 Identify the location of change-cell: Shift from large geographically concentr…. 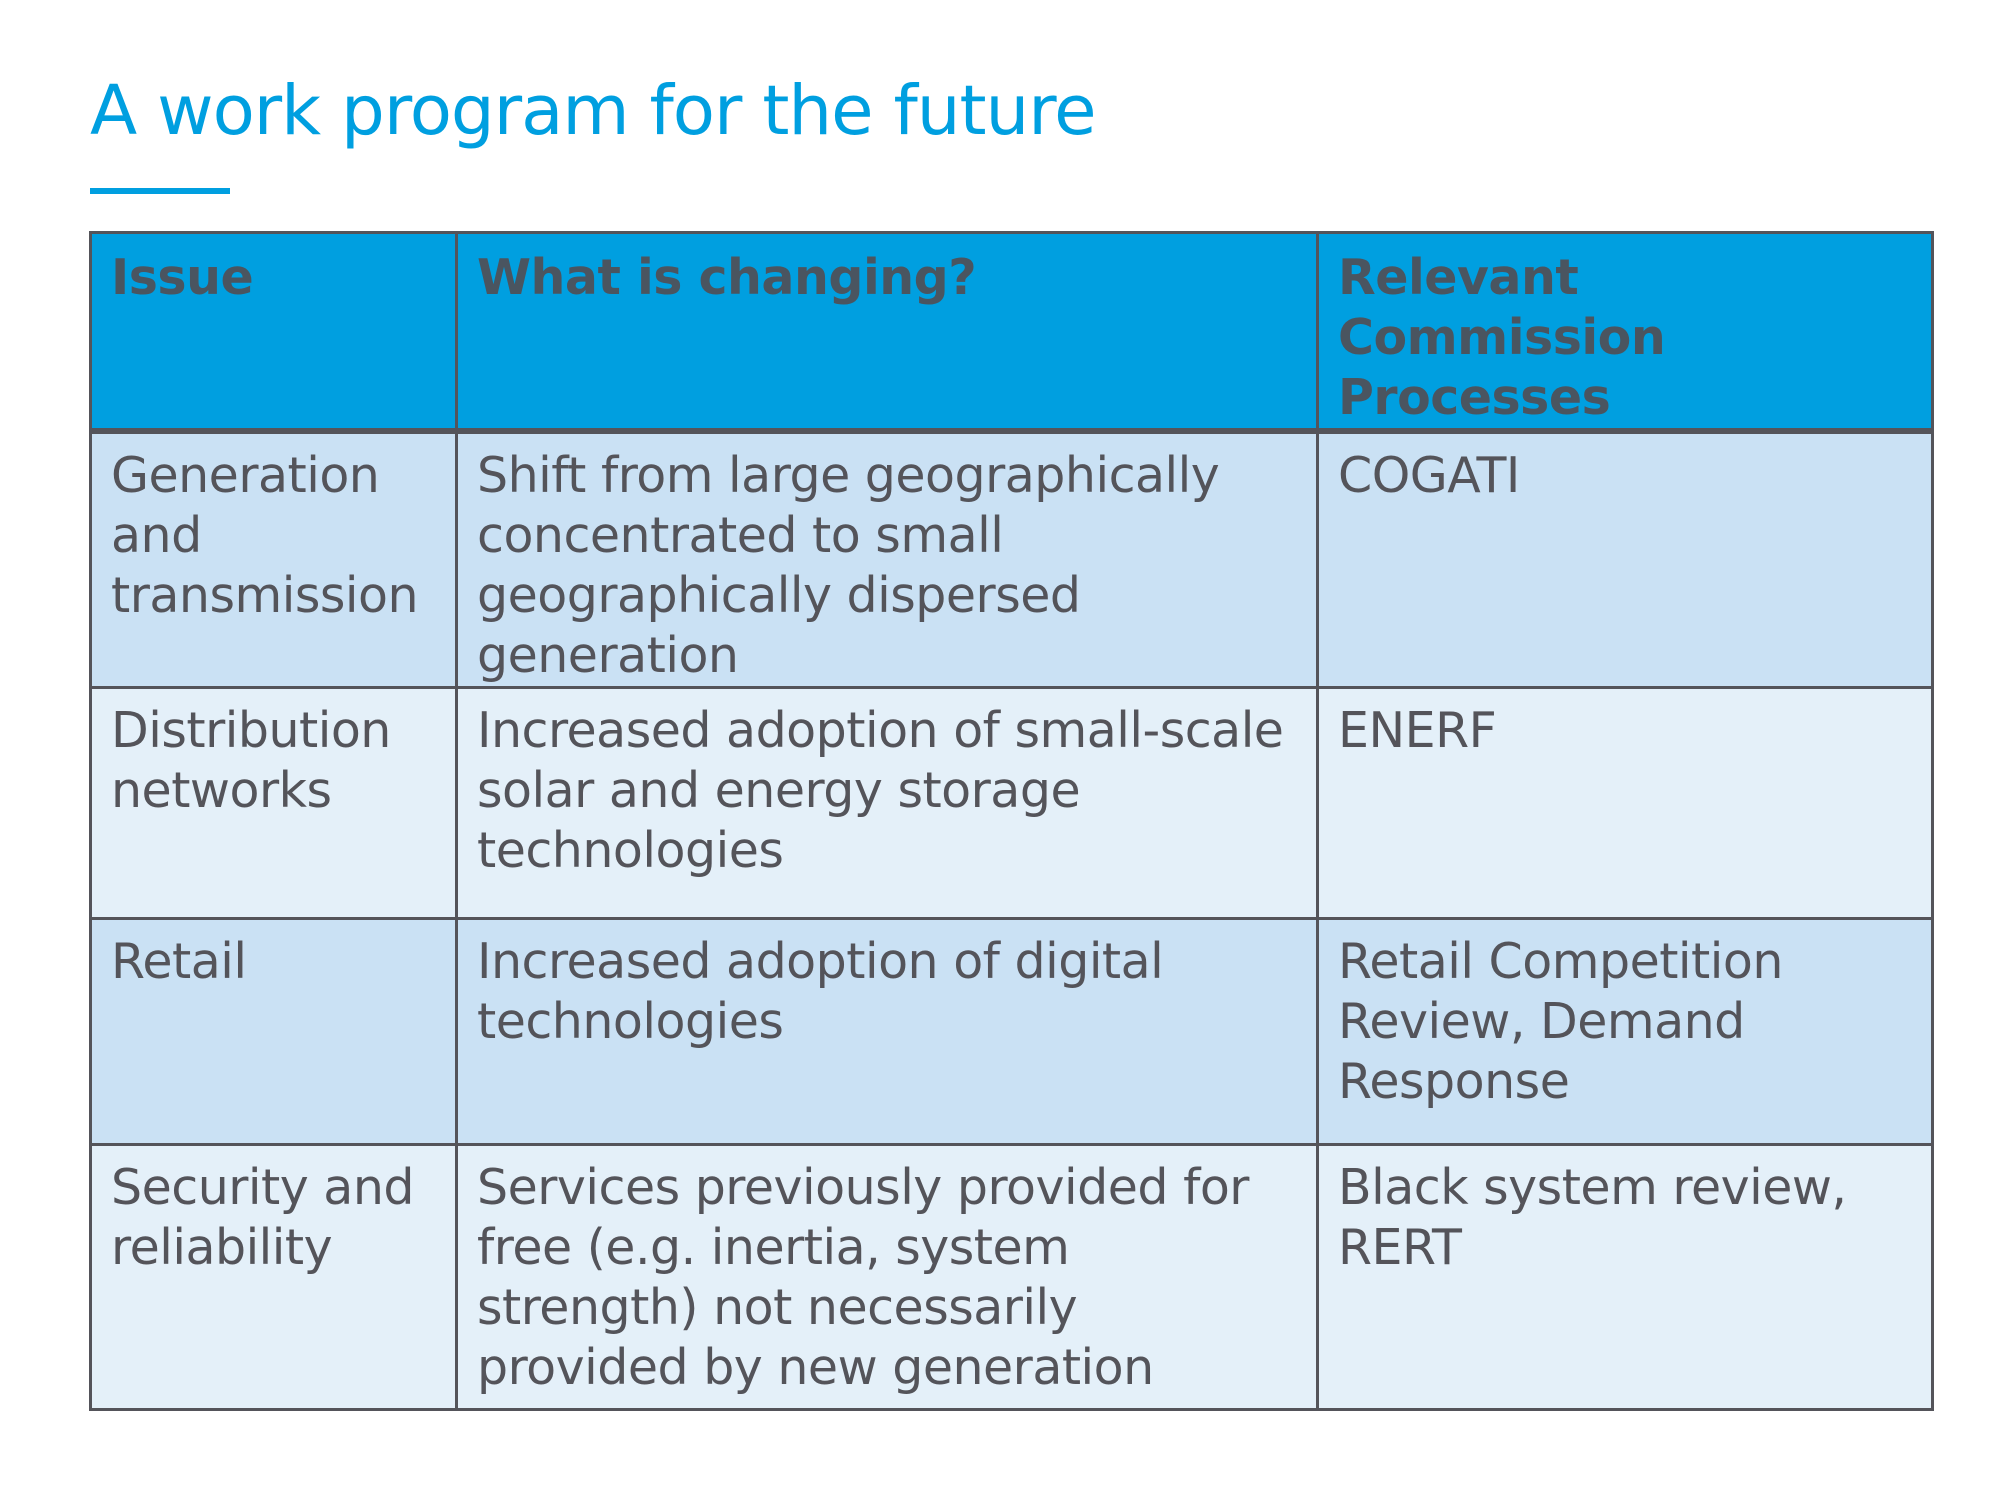
(887, 559).